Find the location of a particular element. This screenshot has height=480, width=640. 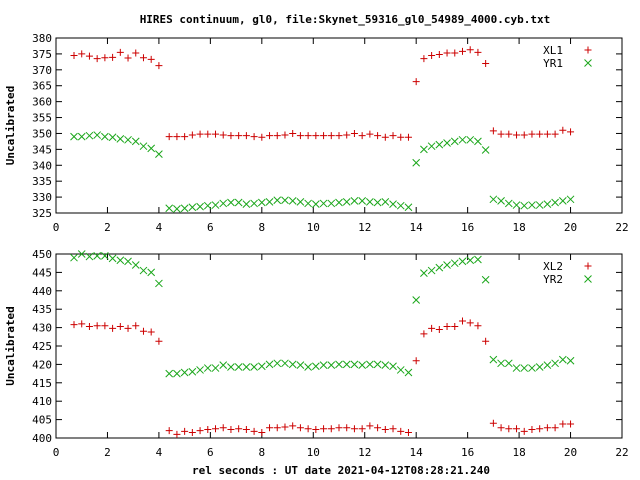

y-tick-label: 425 is located at coordinates (42, 346).